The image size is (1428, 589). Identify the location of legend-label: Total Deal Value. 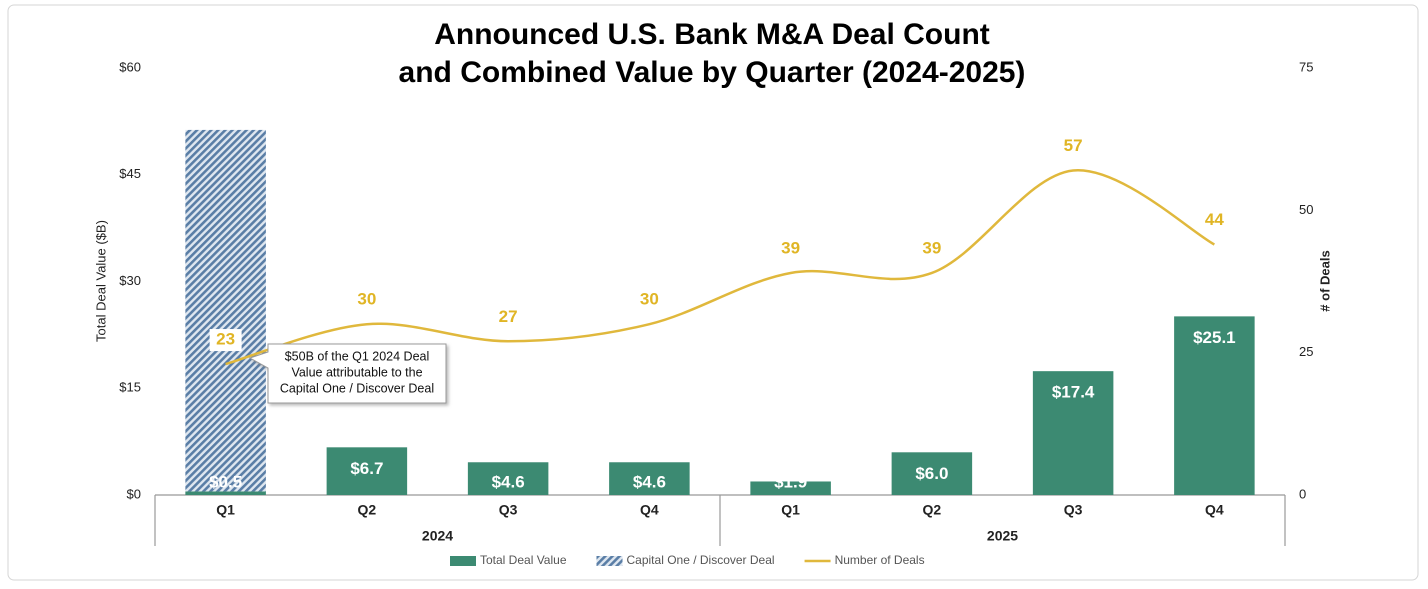
(523, 560).